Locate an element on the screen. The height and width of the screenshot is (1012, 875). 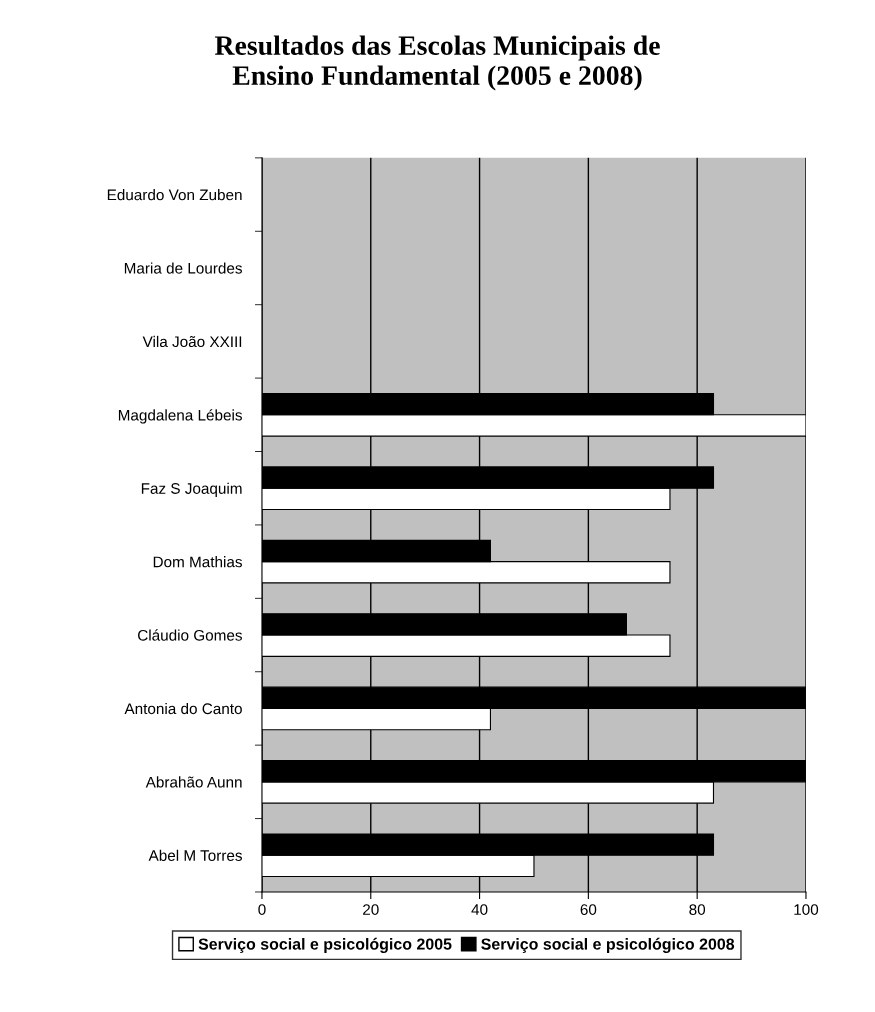
x-tick-label: 100 is located at coordinates (806, 909).